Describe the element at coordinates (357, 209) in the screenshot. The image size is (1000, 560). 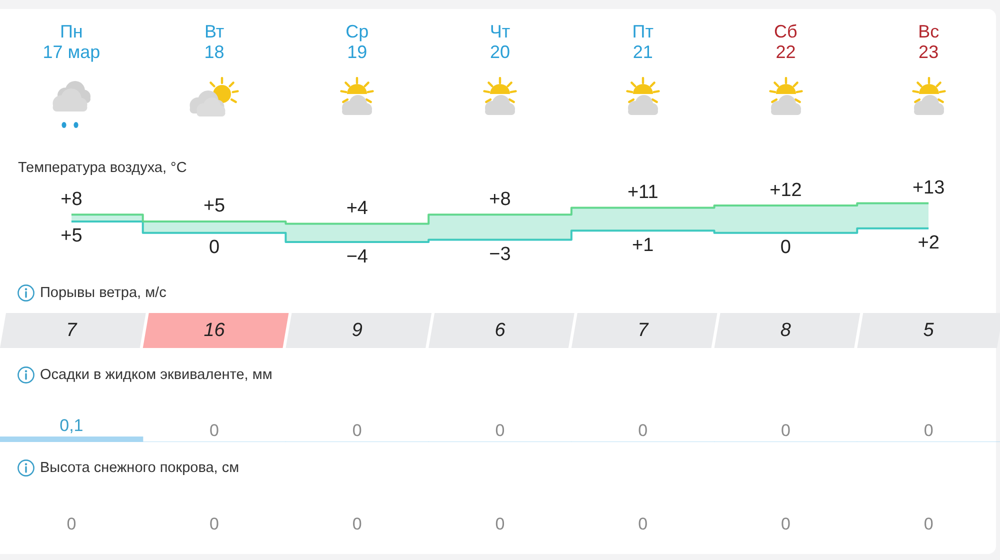
I see `data-label: +4` at that location.